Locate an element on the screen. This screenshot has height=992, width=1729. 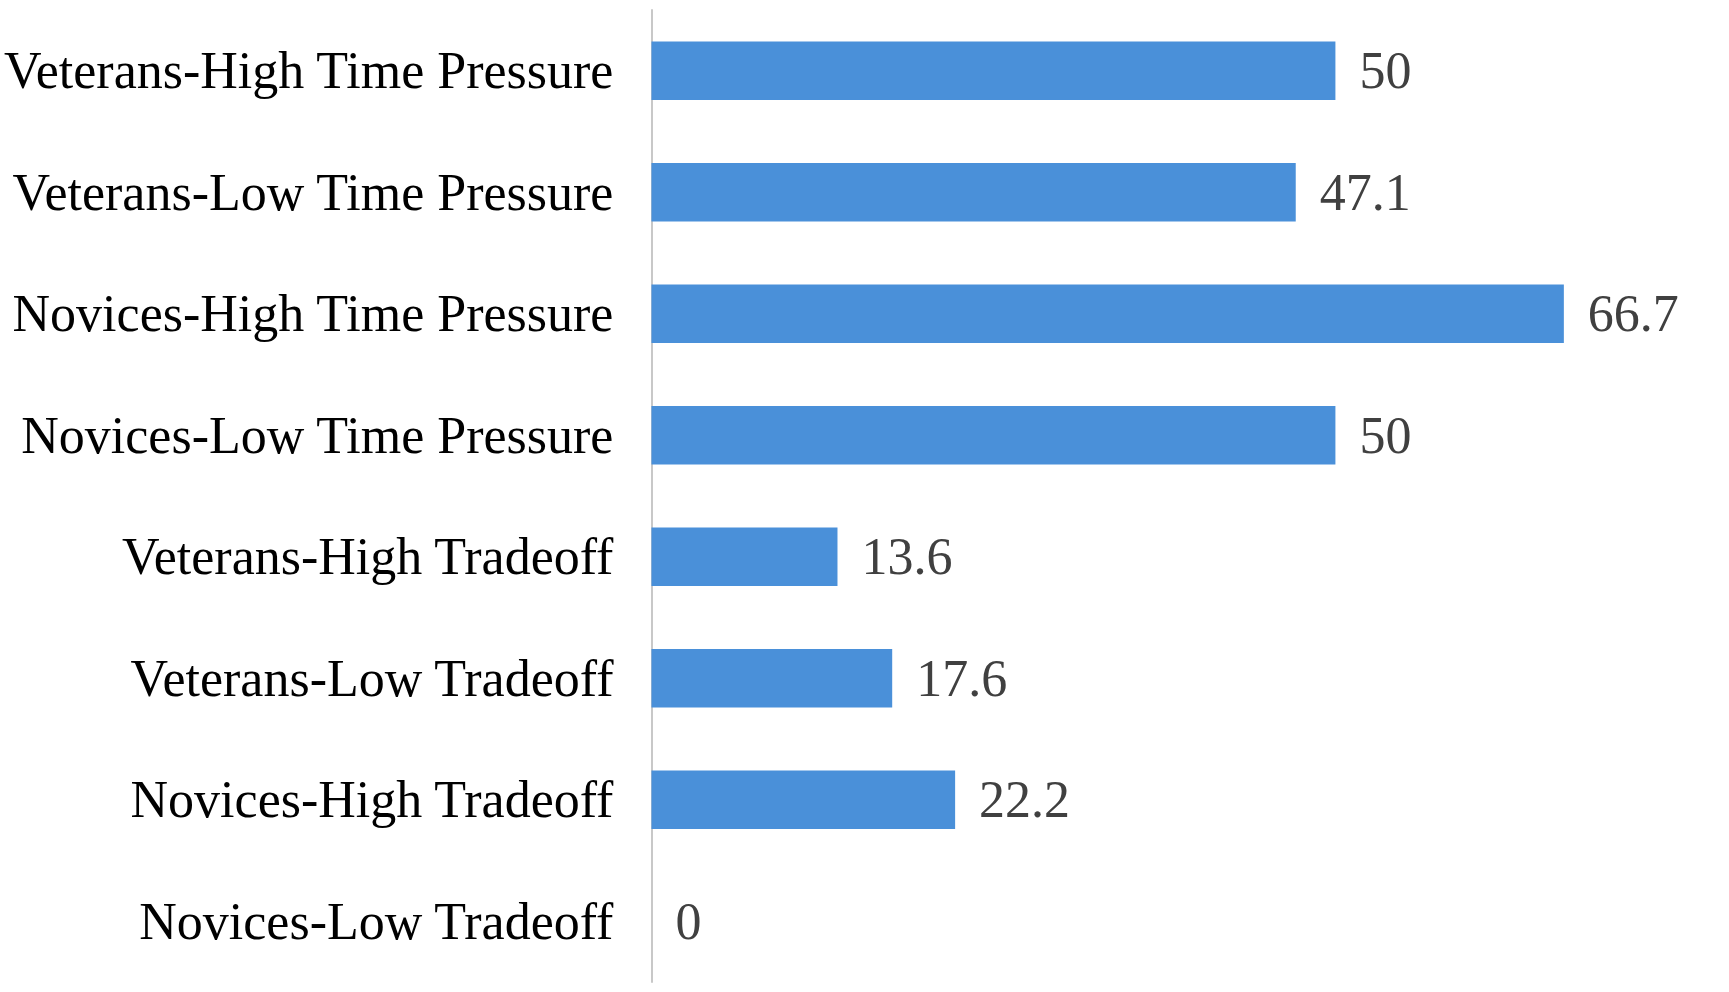
y-tick-label: Novices-High Tradeoff is located at coordinates (372, 800).